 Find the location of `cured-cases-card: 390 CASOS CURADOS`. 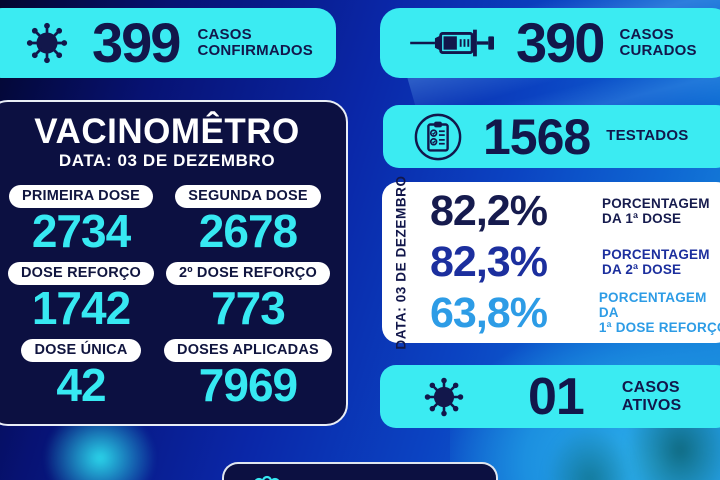

cured-cases-card: 390 CASOS CURADOS is located at coordinates (550, 43).